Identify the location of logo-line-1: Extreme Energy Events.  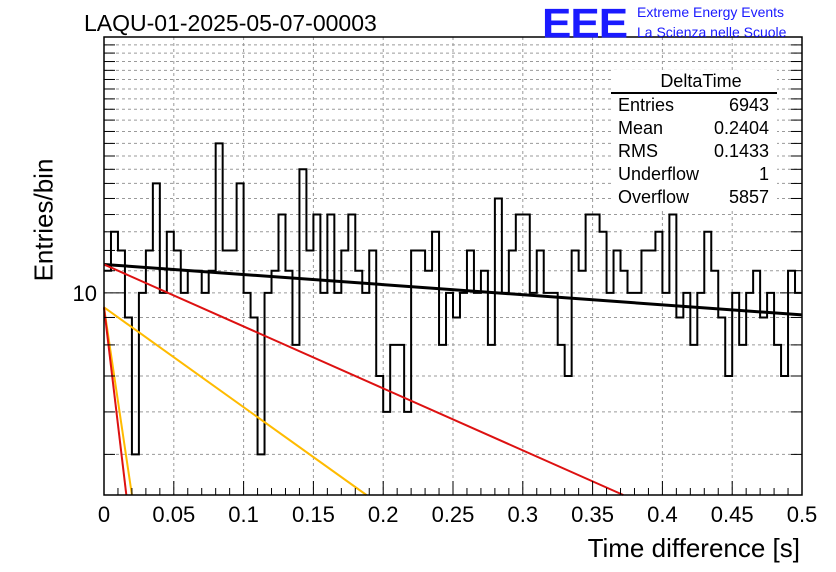
(711, 12).